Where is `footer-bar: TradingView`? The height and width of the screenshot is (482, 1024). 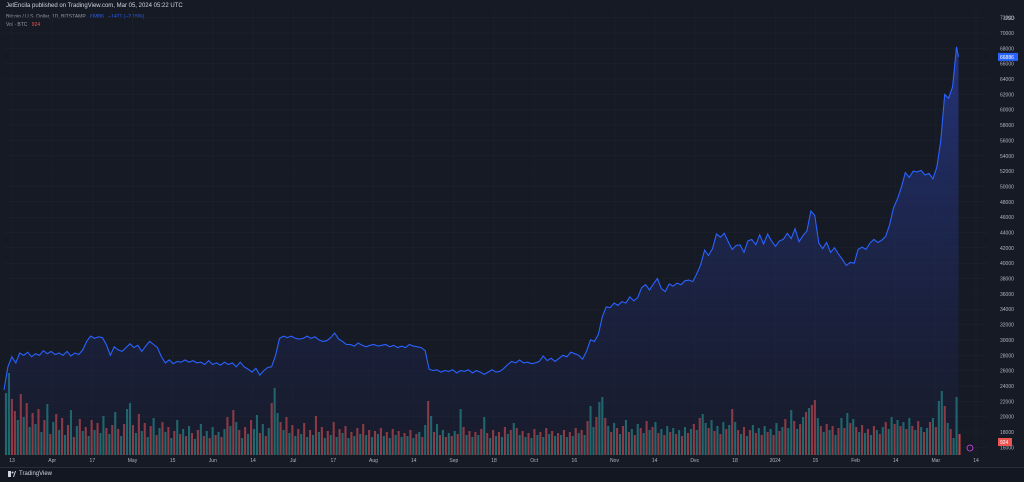 footer-bar: TradingView is located at coordinates (512, 474).